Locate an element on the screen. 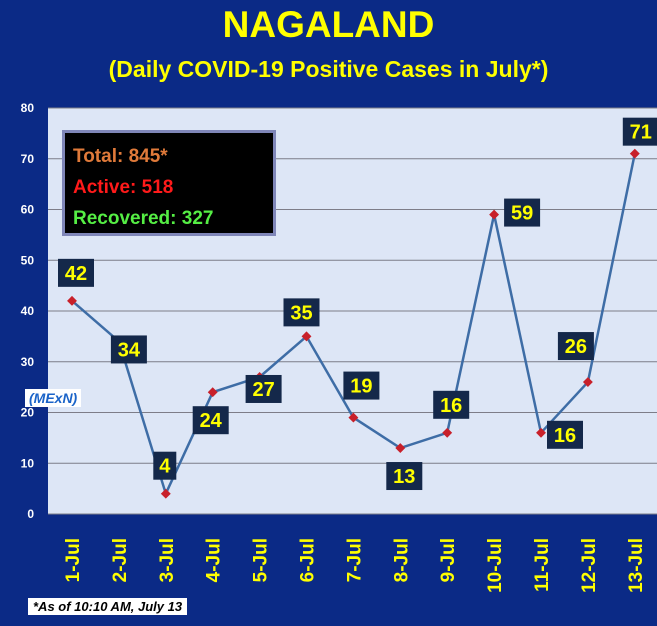  x-tick-label: 4-Jul is located at coordinates (214, 560).